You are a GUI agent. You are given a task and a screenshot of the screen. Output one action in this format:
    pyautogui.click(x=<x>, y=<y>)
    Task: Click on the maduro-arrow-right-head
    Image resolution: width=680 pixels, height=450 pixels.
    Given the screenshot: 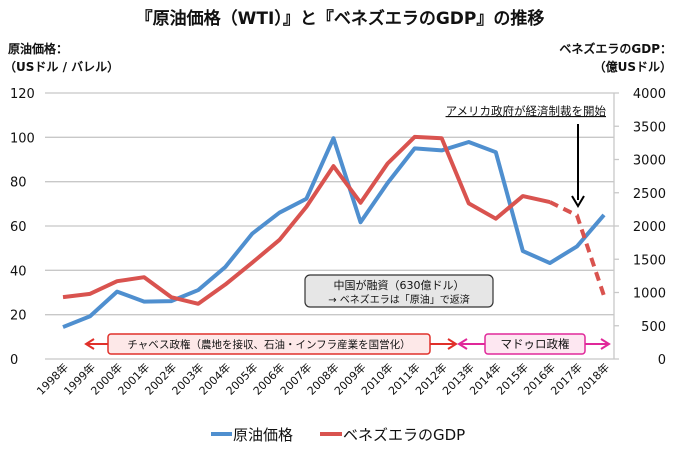 What is the action you would take?
    pyautogui.click(x=605, y=344)
    